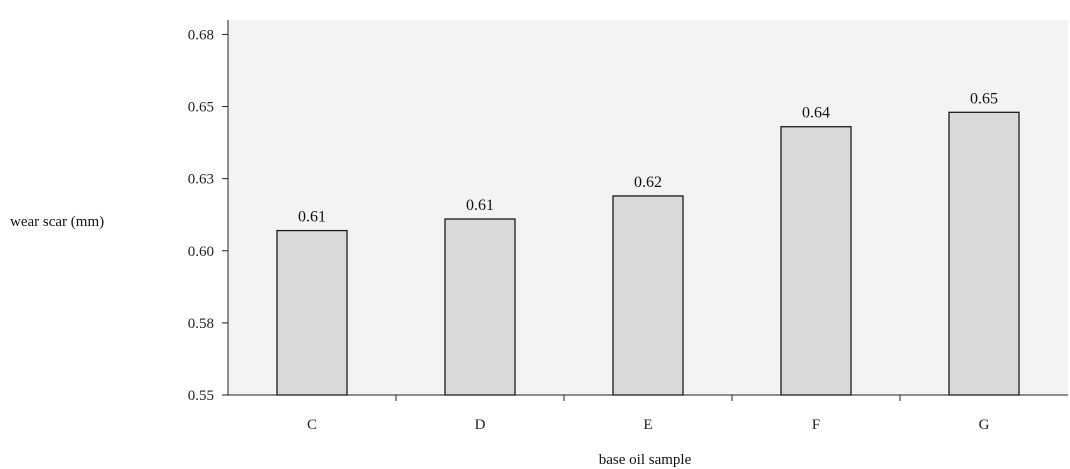 The image size is (1070, 469). Describe the element at coordinates (312, 425) in the screenshot. I see `x-tick-label-C: C` at that location.